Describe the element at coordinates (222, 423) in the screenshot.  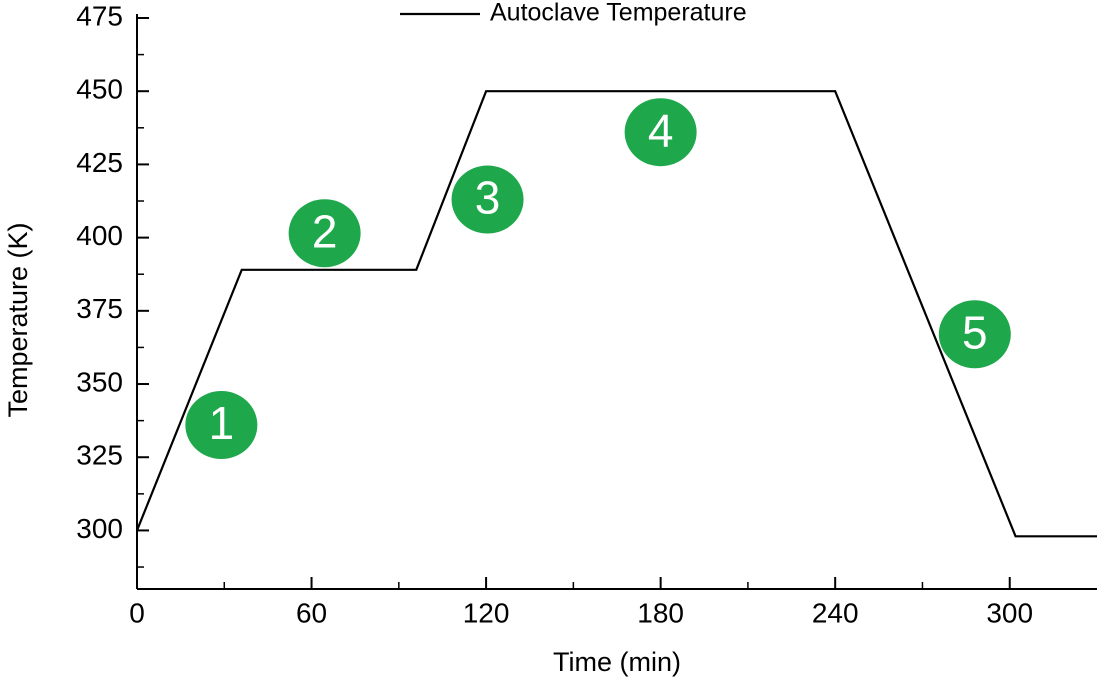
I see `annotation-label: 1` at that location.